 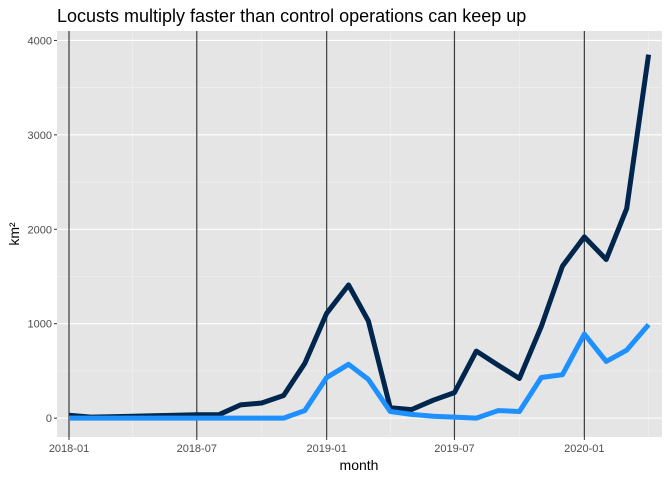 I want to click on x-tick-label: 2018-01, so click(x=69, y=449).